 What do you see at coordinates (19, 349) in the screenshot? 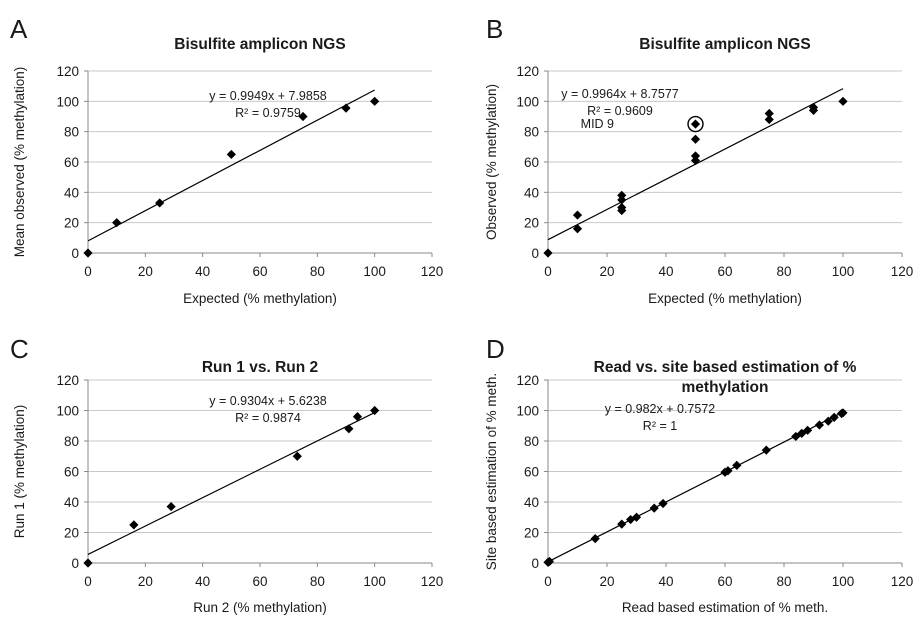
I see `panel-letter: C` at bounding box center [19, 349].